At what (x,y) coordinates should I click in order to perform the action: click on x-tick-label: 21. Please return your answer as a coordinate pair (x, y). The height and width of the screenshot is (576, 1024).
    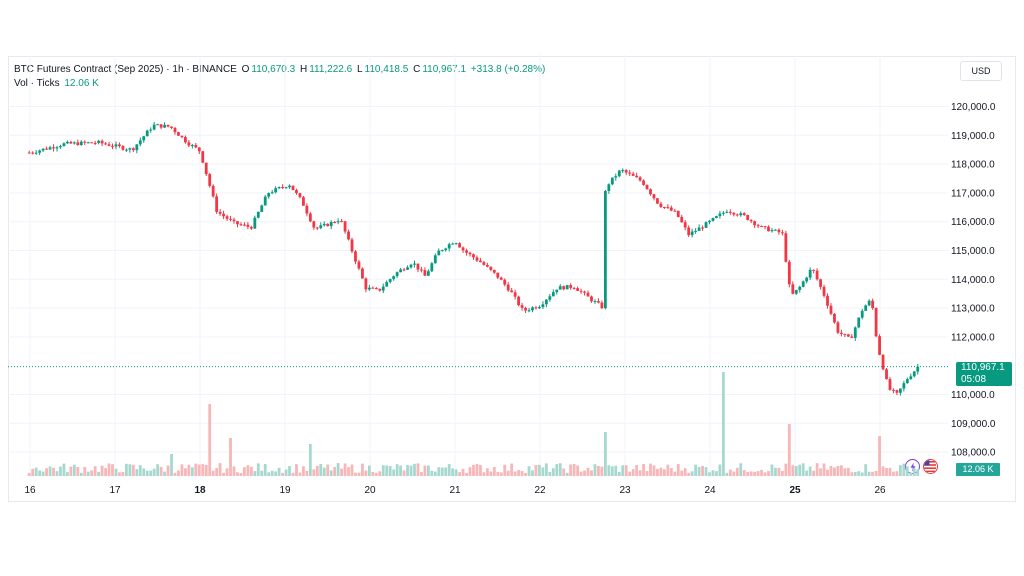
    Looking at the image, I should click on (455, 490).